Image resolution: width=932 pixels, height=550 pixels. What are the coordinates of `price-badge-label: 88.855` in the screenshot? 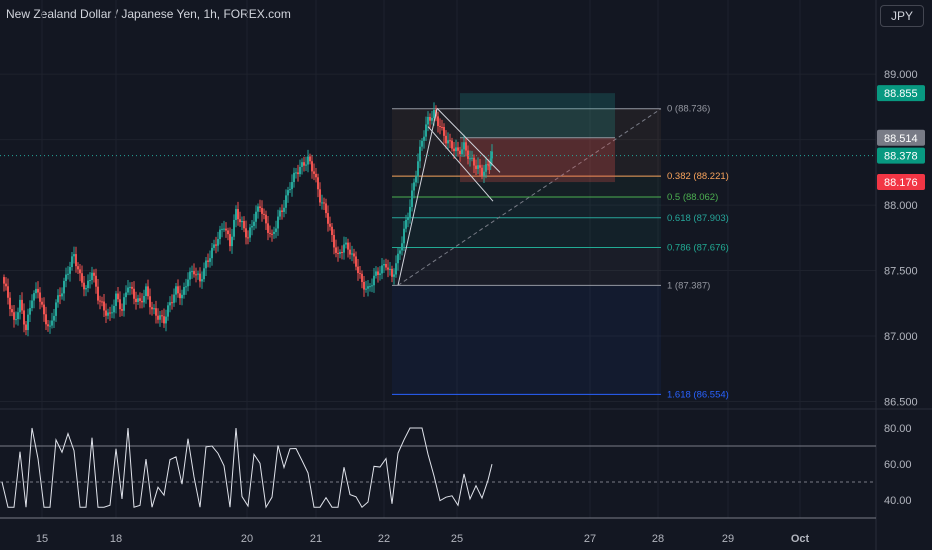 It's located at (901, 94).